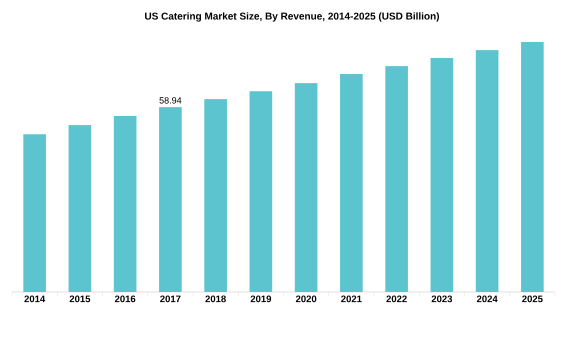 Image resolution: width=584 pixels, height=345 pixels. What do you see at coordinates (80, 299) in the screenshot?
I see `x-tick-label: 2015` at bounding box center [80, 299].